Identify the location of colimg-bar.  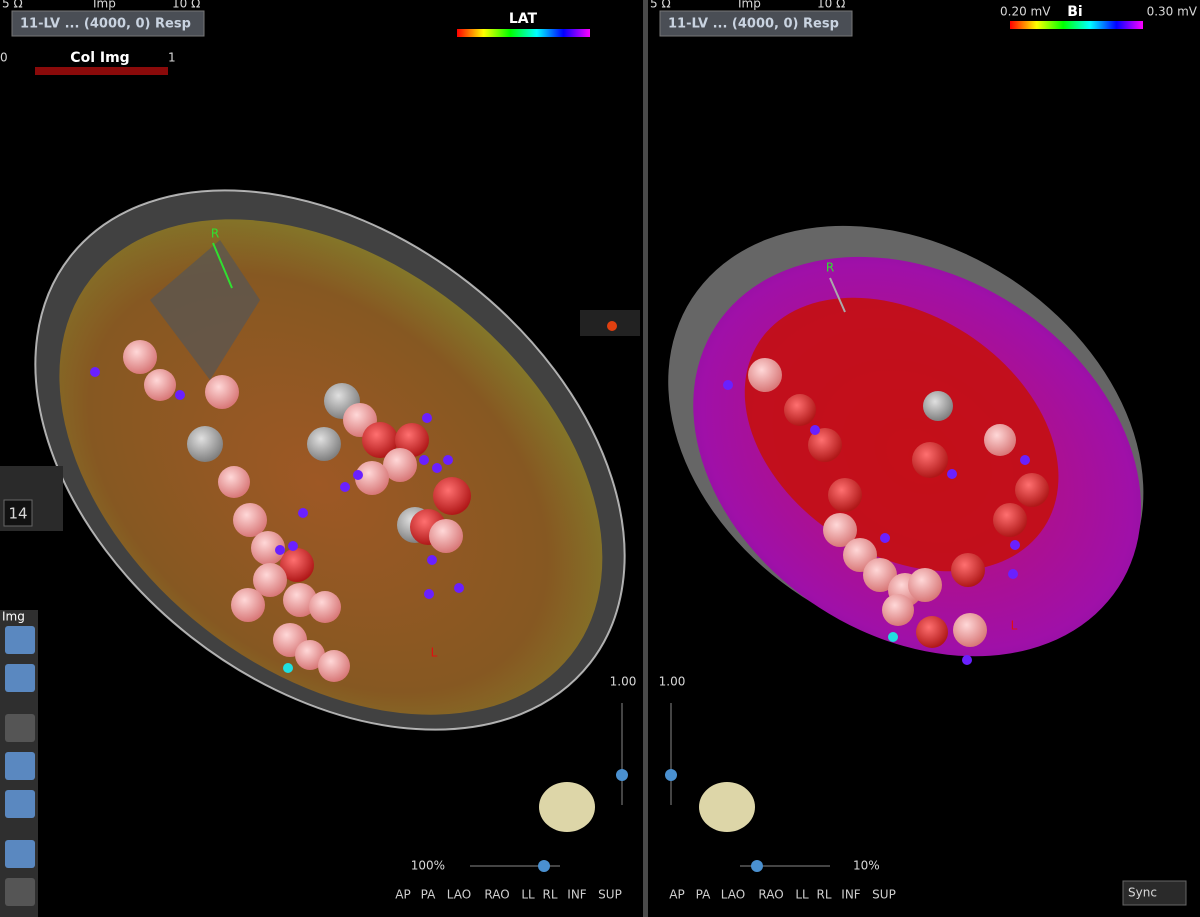
(101, 71).